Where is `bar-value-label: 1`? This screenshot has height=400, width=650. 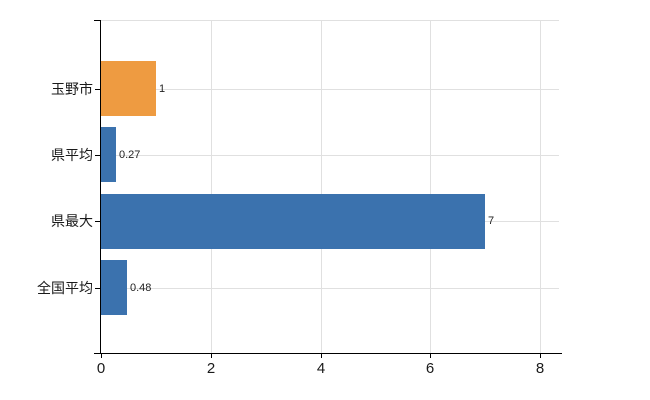
bar-value-label: 1 is located at coordinates (162, 89).